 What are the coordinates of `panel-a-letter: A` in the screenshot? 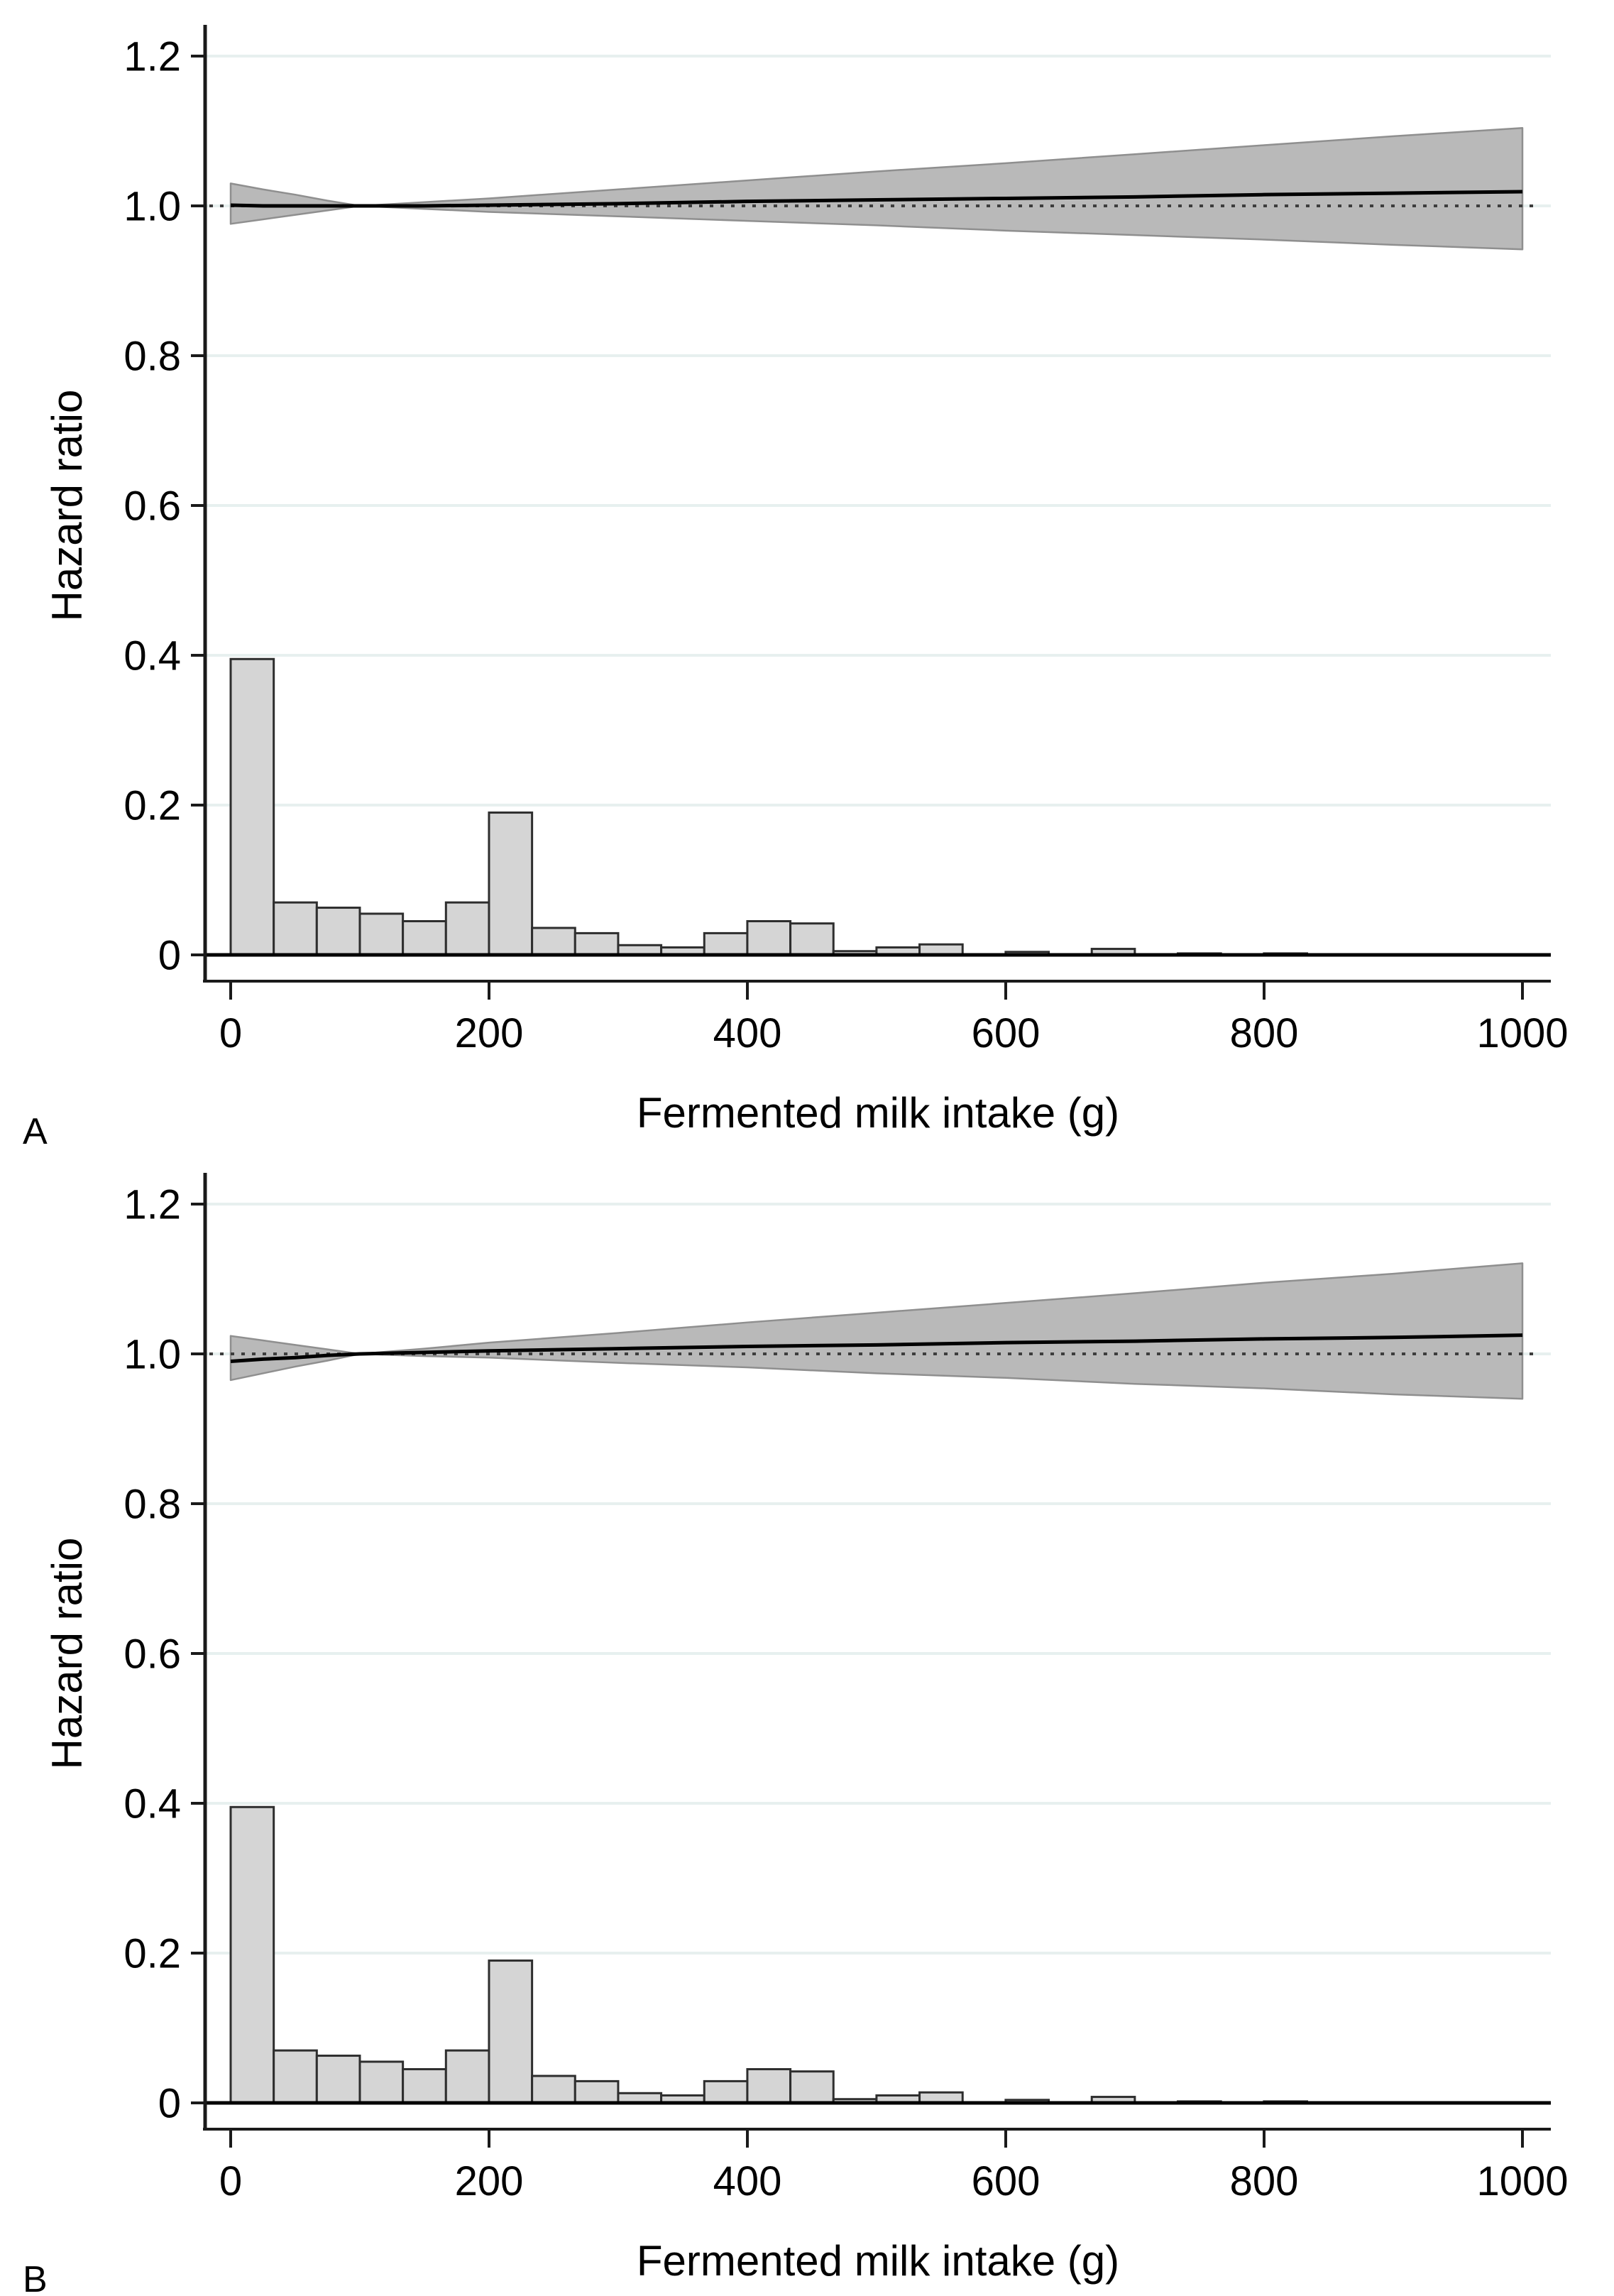 It's located at (35, 1131).